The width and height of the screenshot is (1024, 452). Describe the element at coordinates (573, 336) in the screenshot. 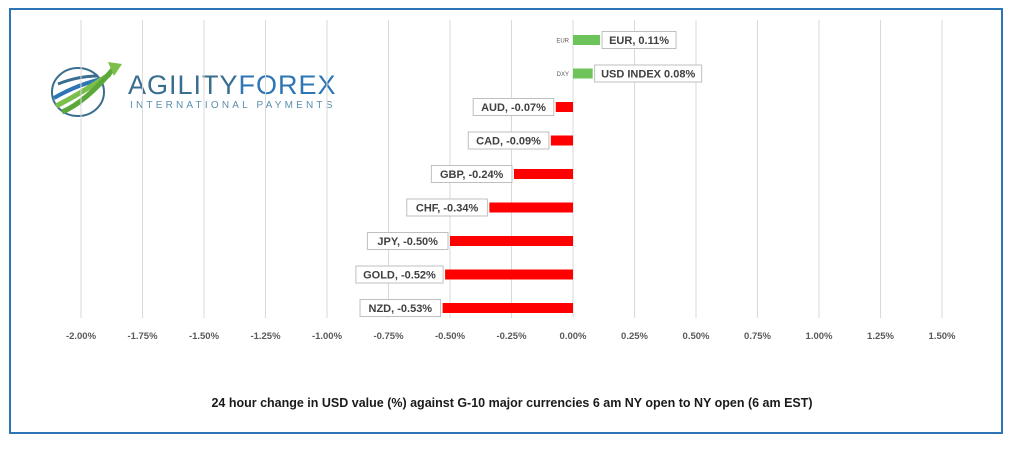

I see `x-tick-label: 0.00%` at that location.